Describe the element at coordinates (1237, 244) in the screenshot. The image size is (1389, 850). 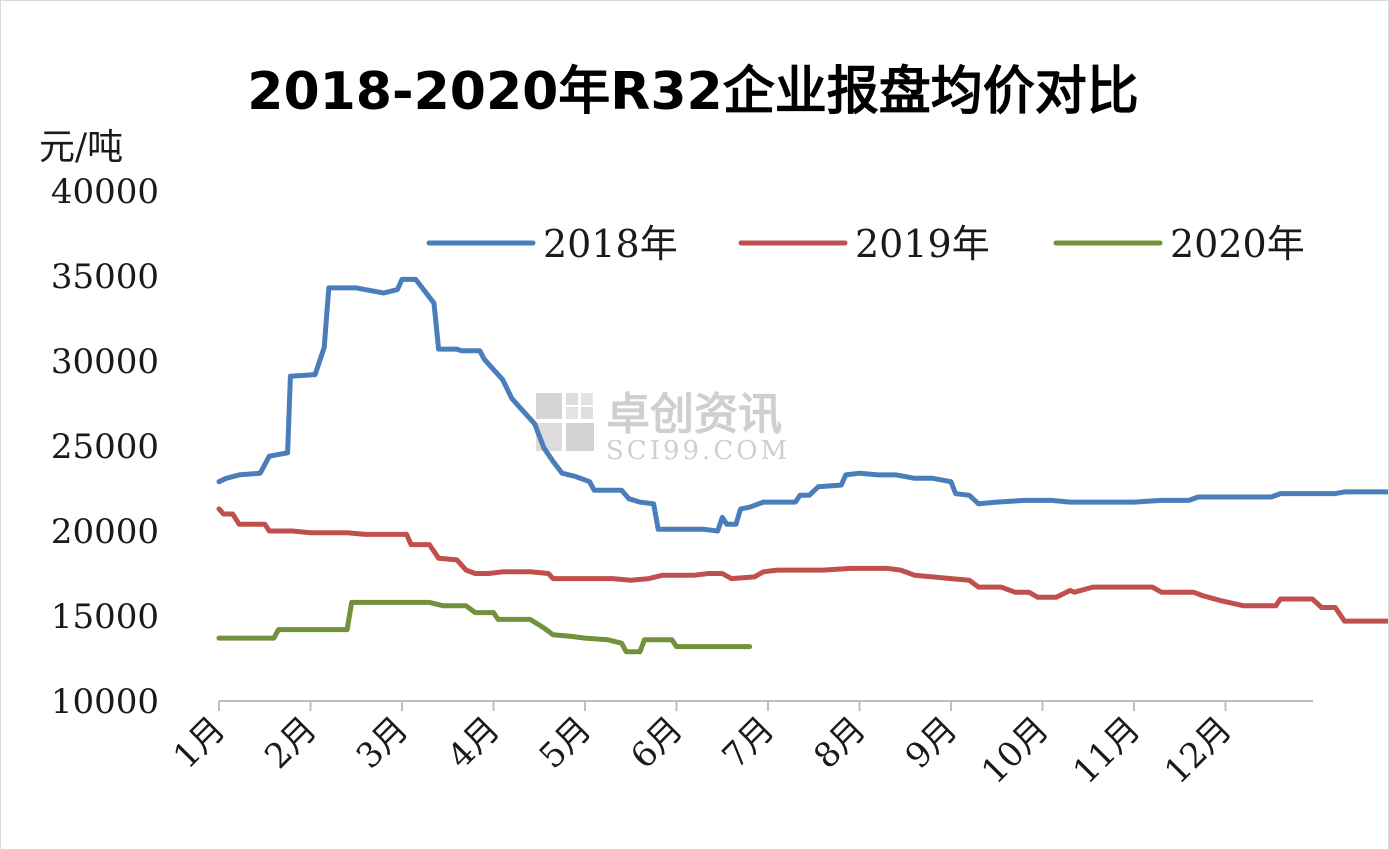
I see `legend-label: 2020年` at that location.